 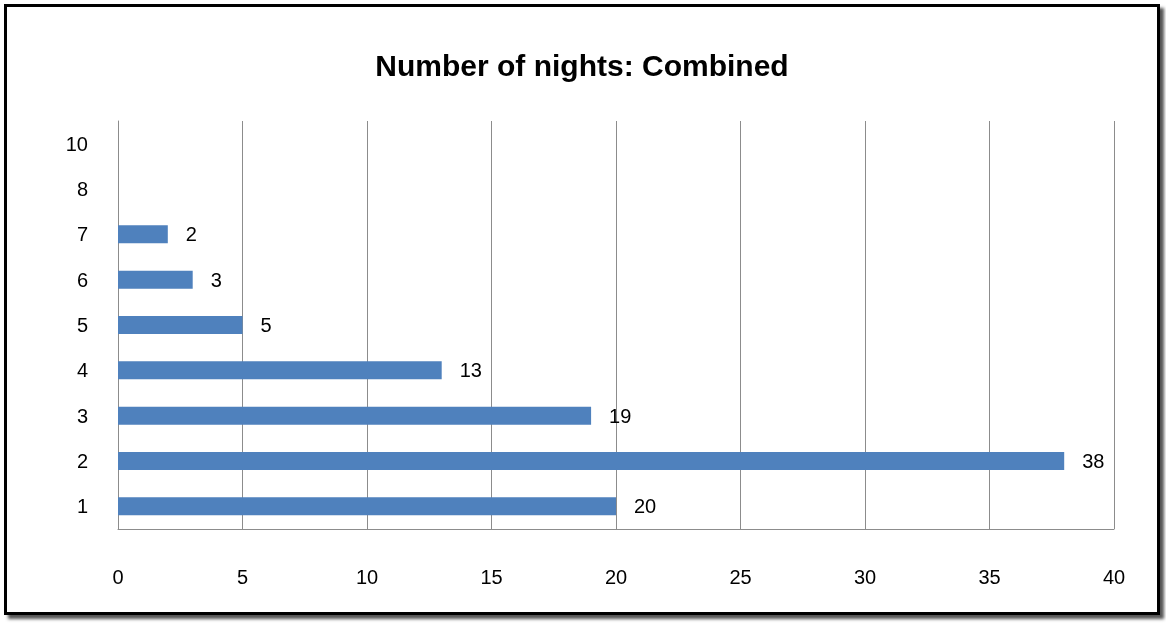 What do you see at coordinates (616, 577) in the screenshot?
I see `x-tick-label: 20` at bounding box center [616, 577].